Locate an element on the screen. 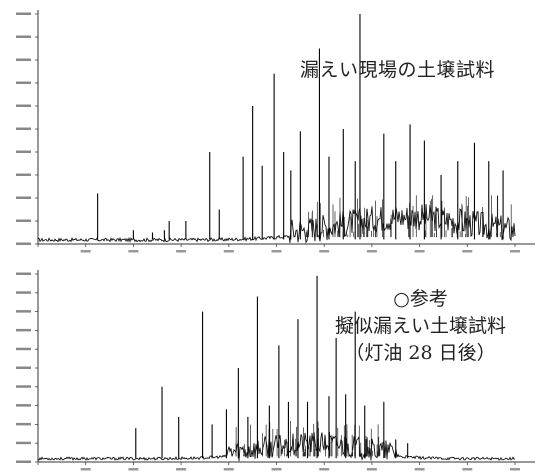 The image size is (541, 475). chart-title-bottom-line-1: ○参考 is located at coordinates (420, 299).